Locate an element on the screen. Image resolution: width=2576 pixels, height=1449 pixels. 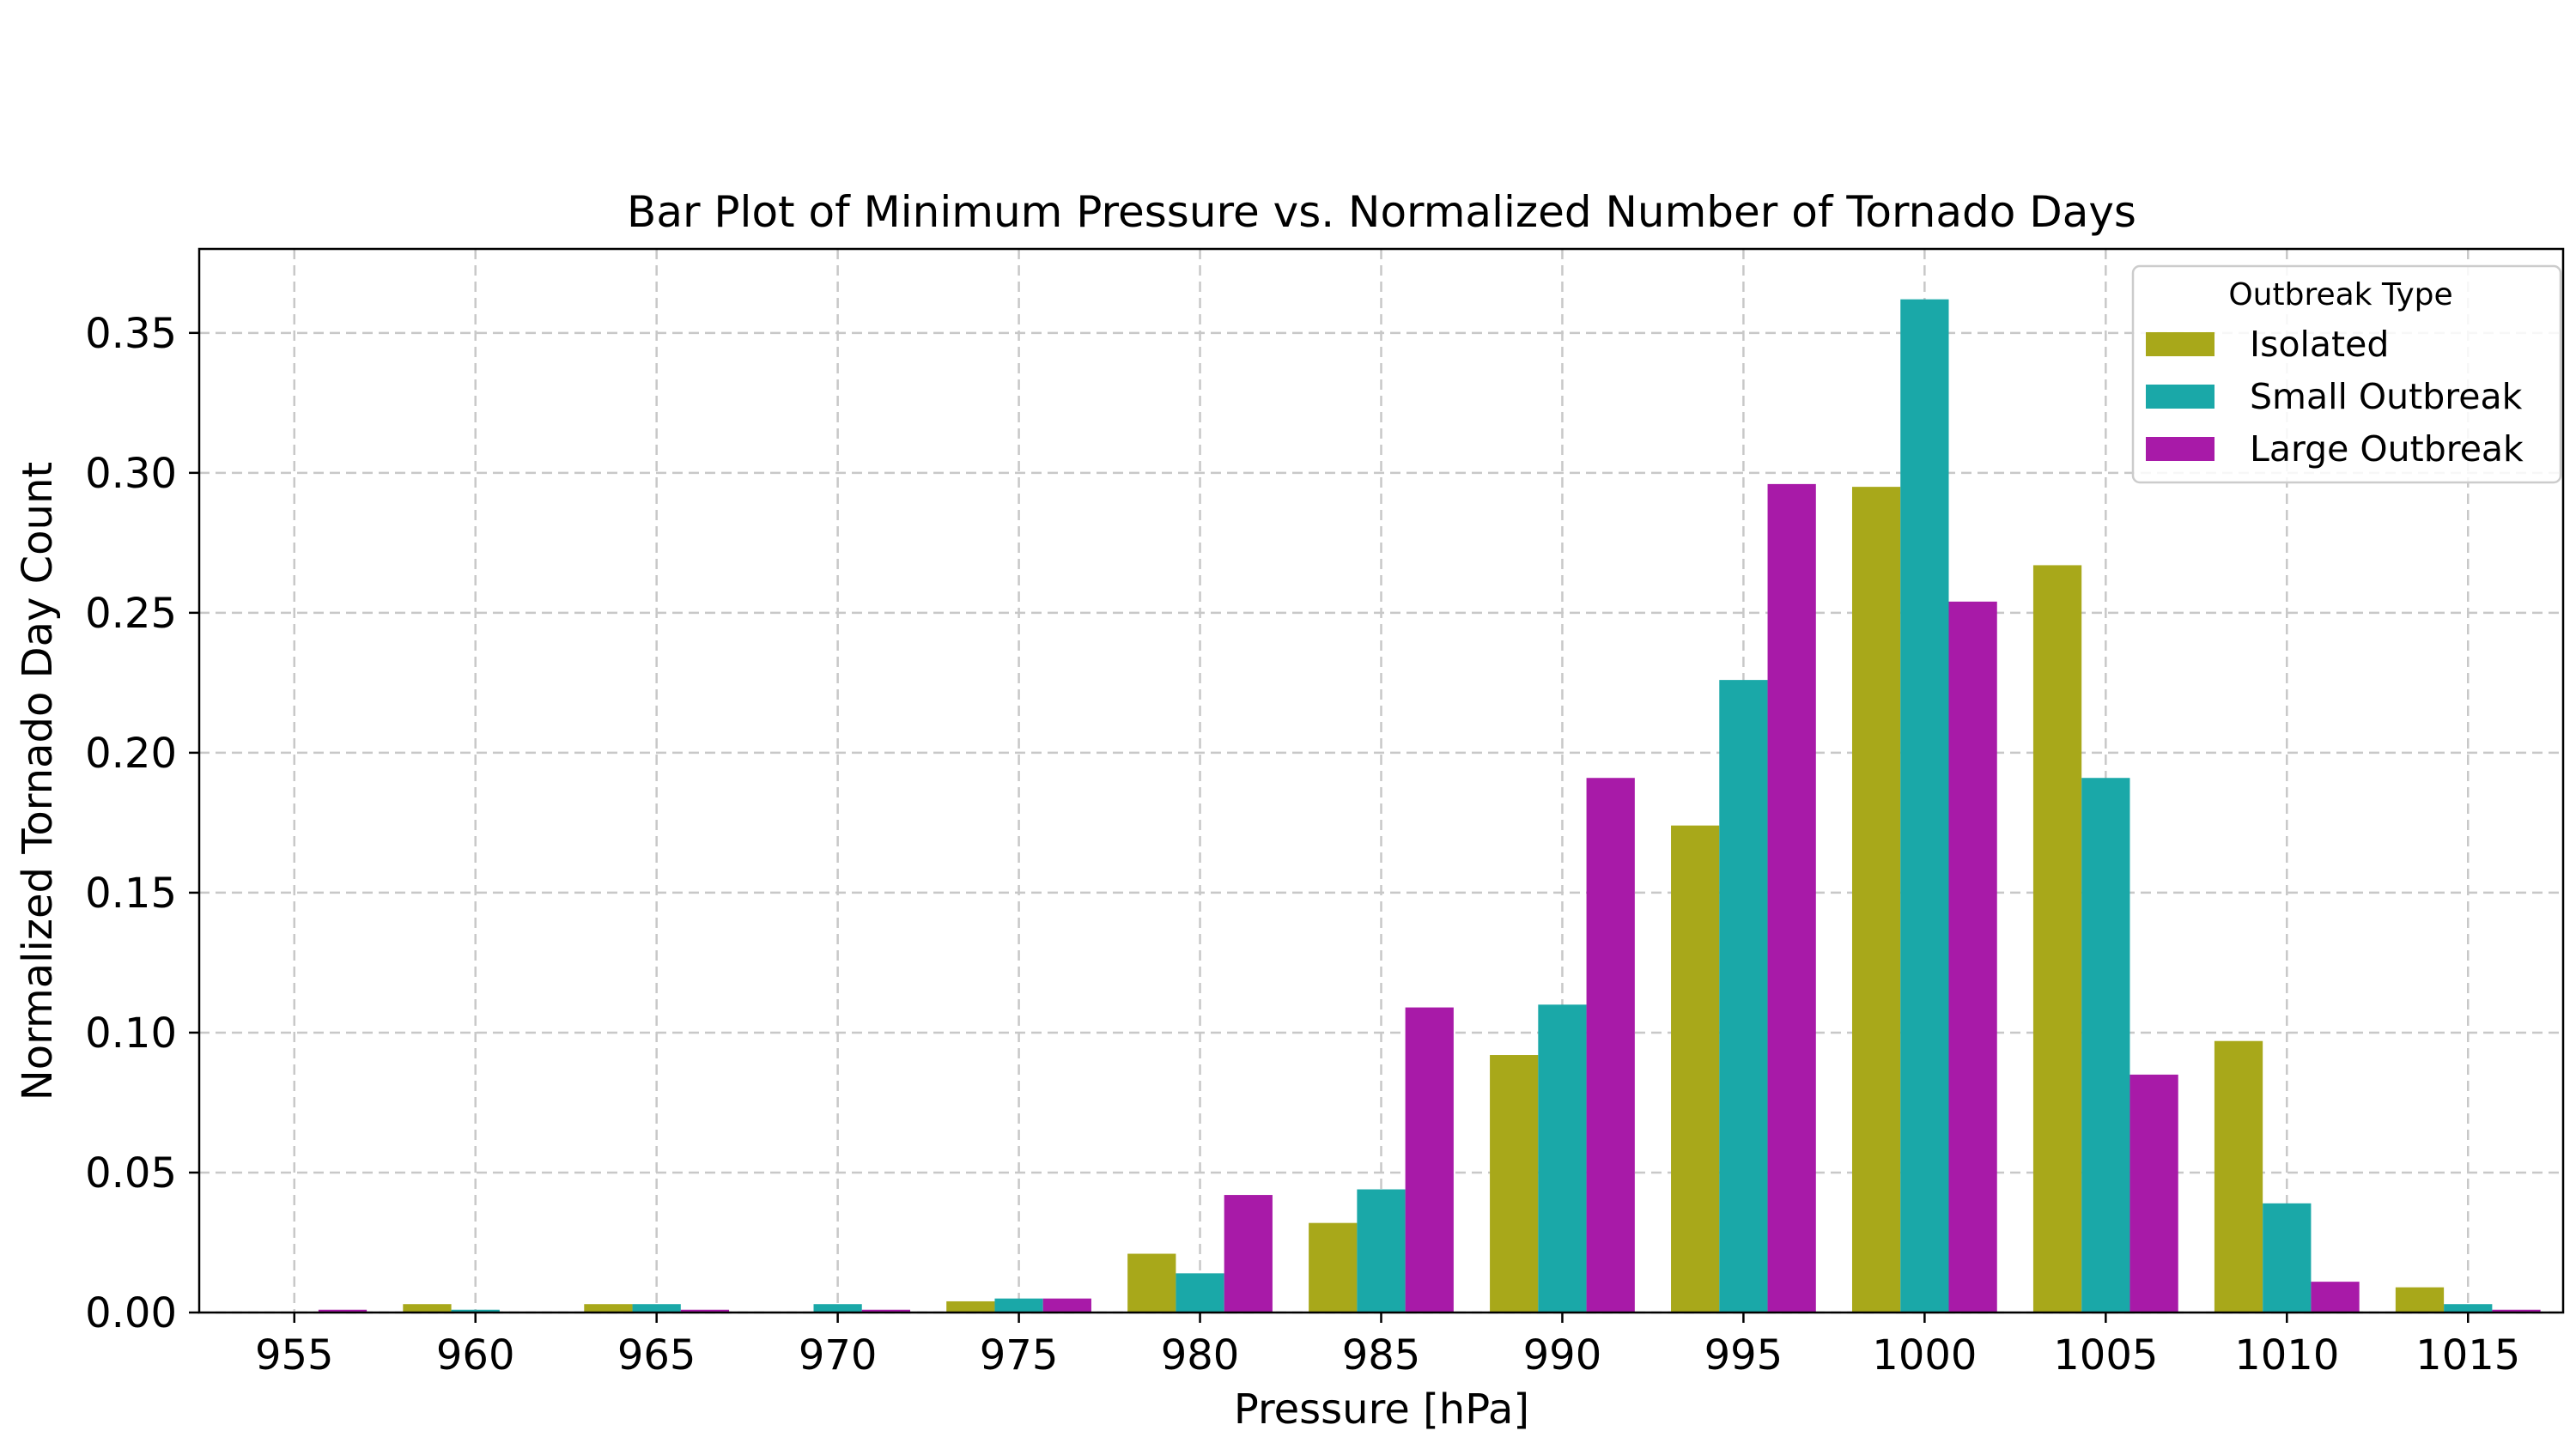
x-tick-label: 1005 is located at coordinates (2105, 1355).